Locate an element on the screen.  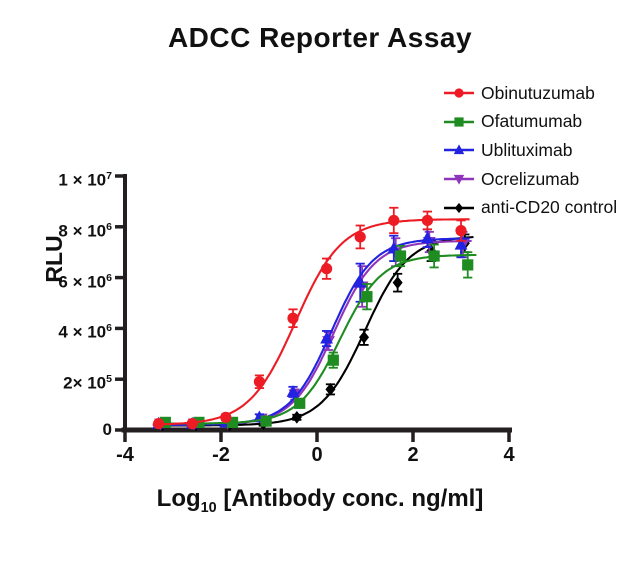
x-tick-label: -4 is located at coordinates (125, 455).